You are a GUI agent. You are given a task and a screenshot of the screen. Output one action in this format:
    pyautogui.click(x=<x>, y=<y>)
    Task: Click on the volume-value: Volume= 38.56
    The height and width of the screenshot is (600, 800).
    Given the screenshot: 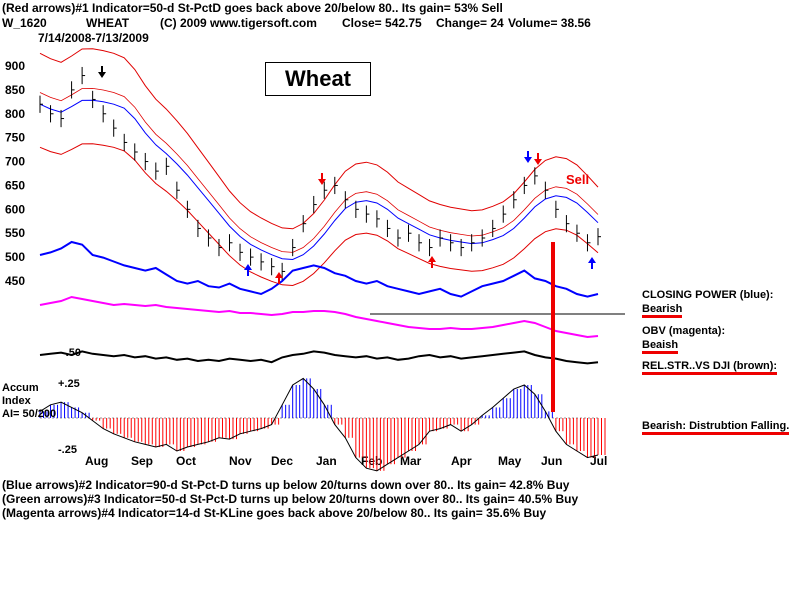 What is the action you would take?
    pyautogui.click(x=549, y=23)
    